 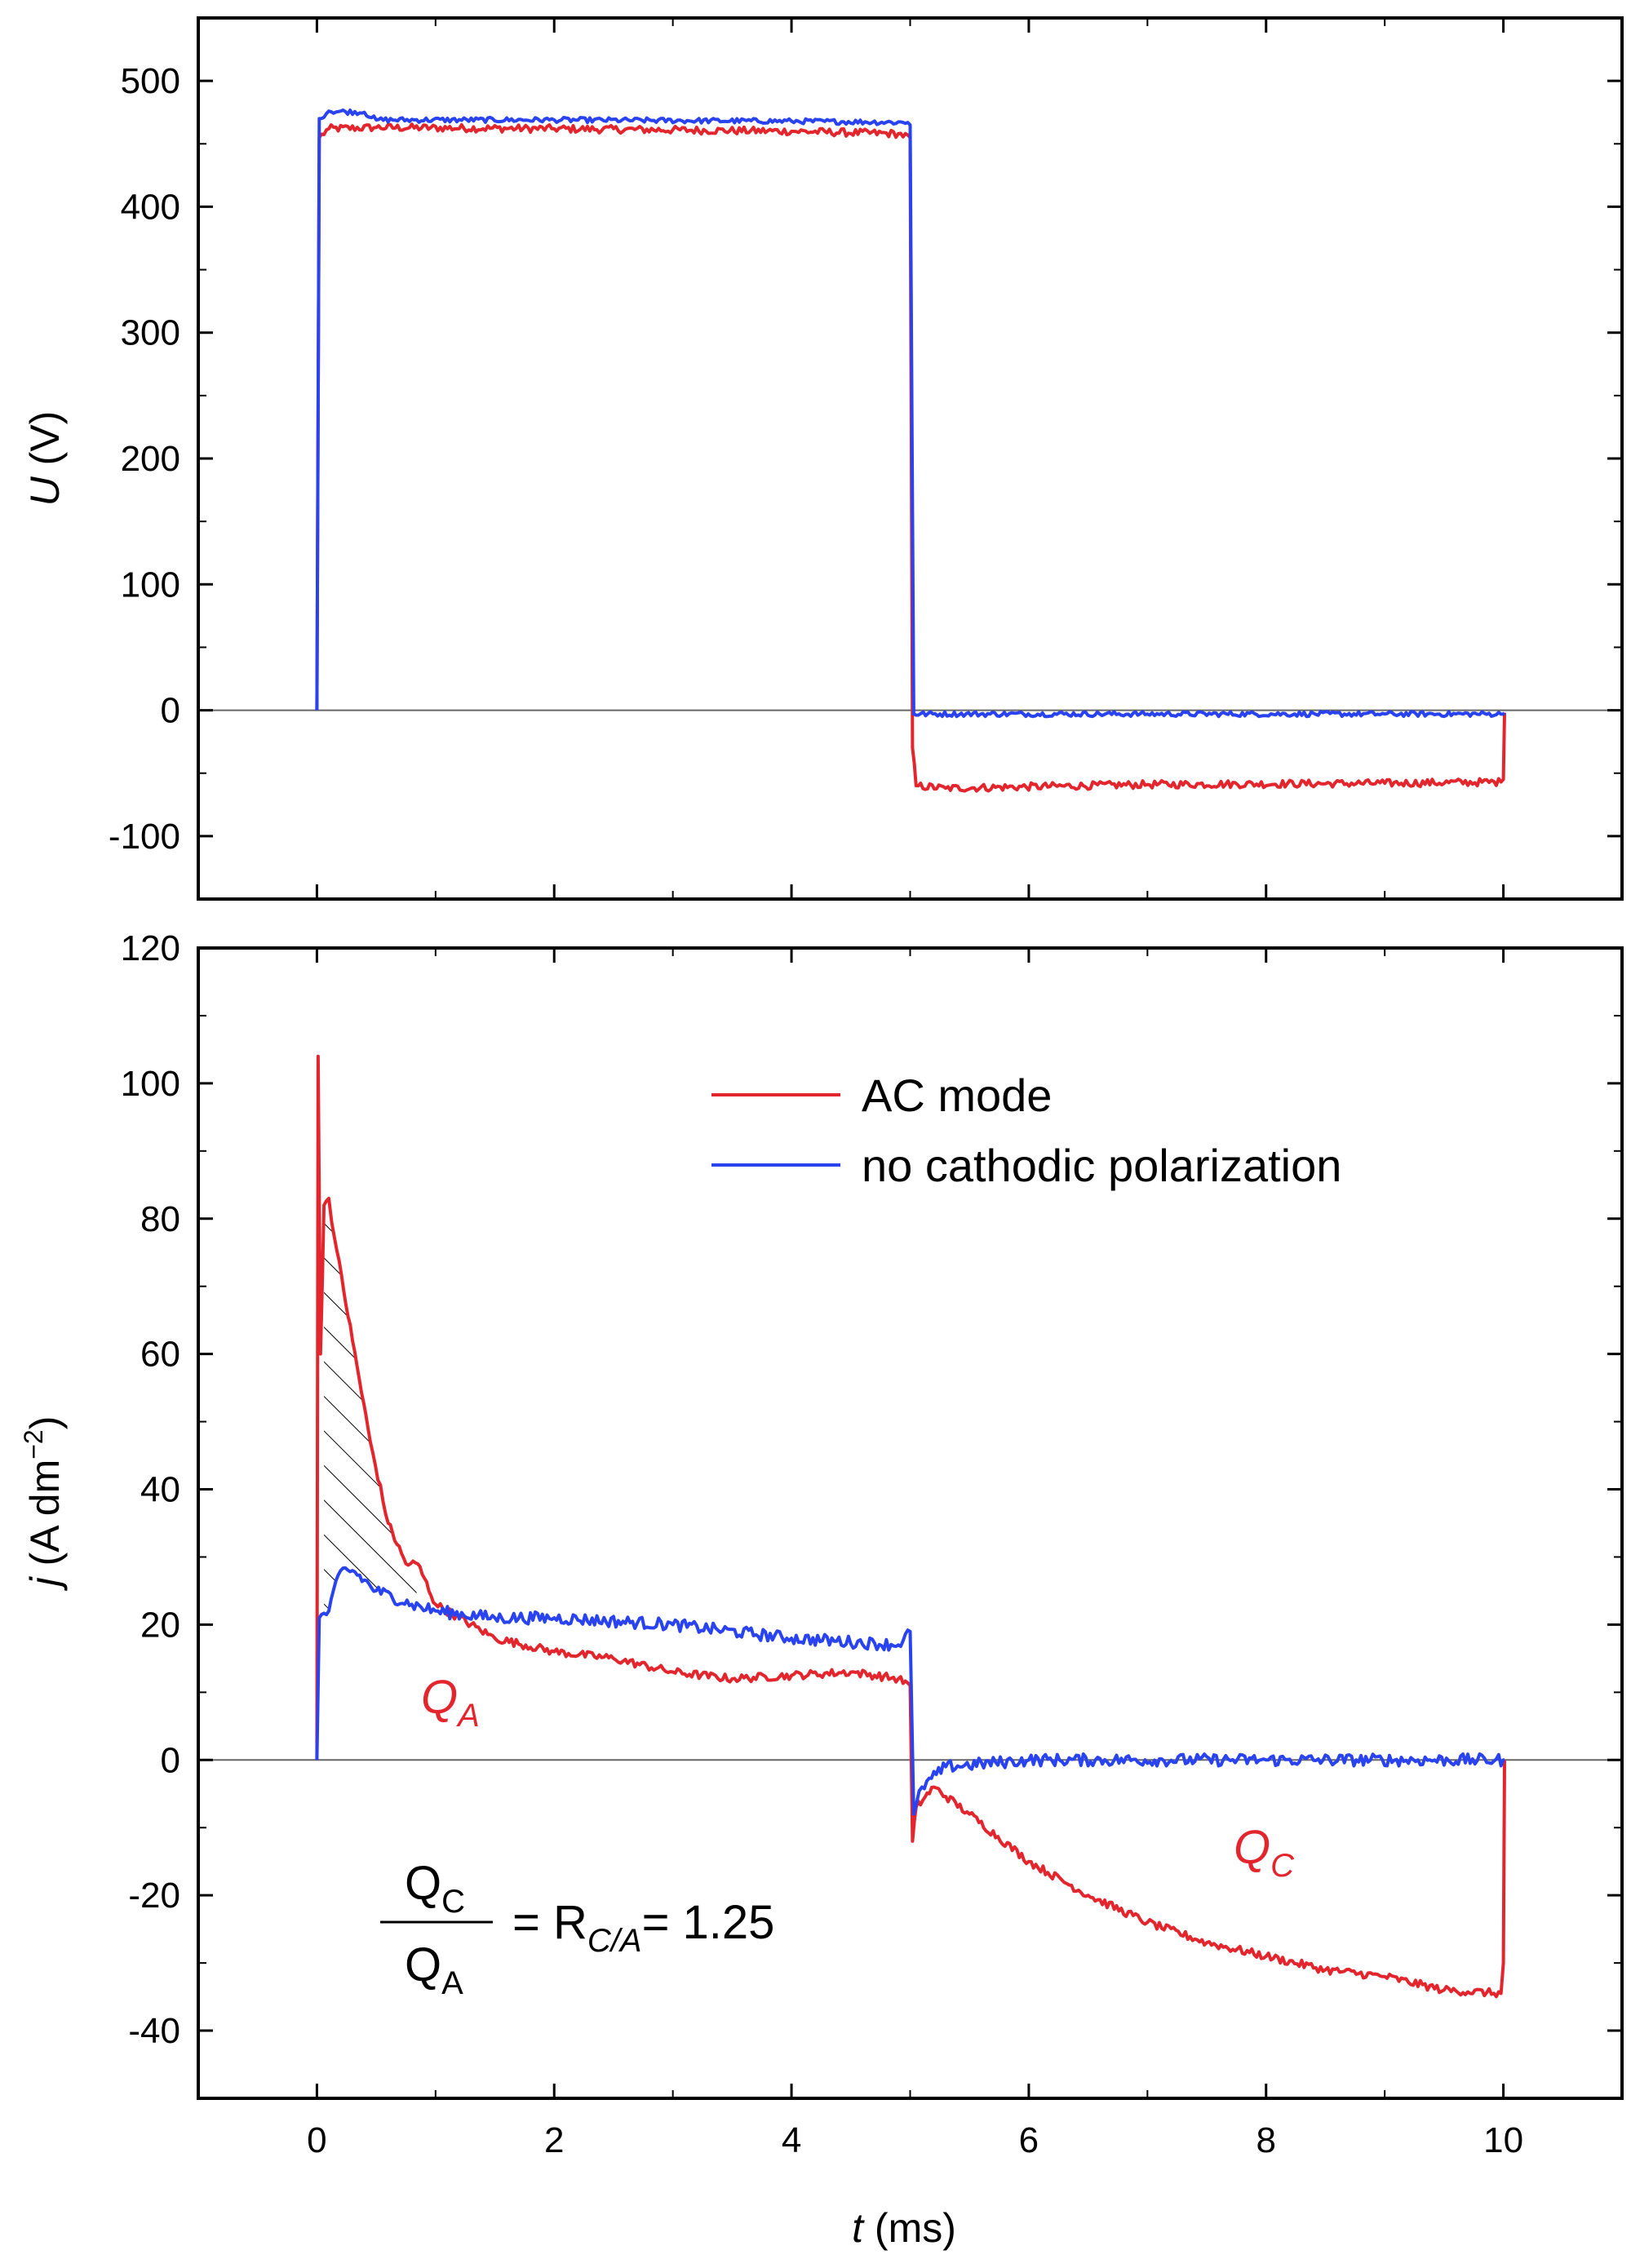 I want to click on current-ytick-label-80: 80, so click(x=160, y=1219).